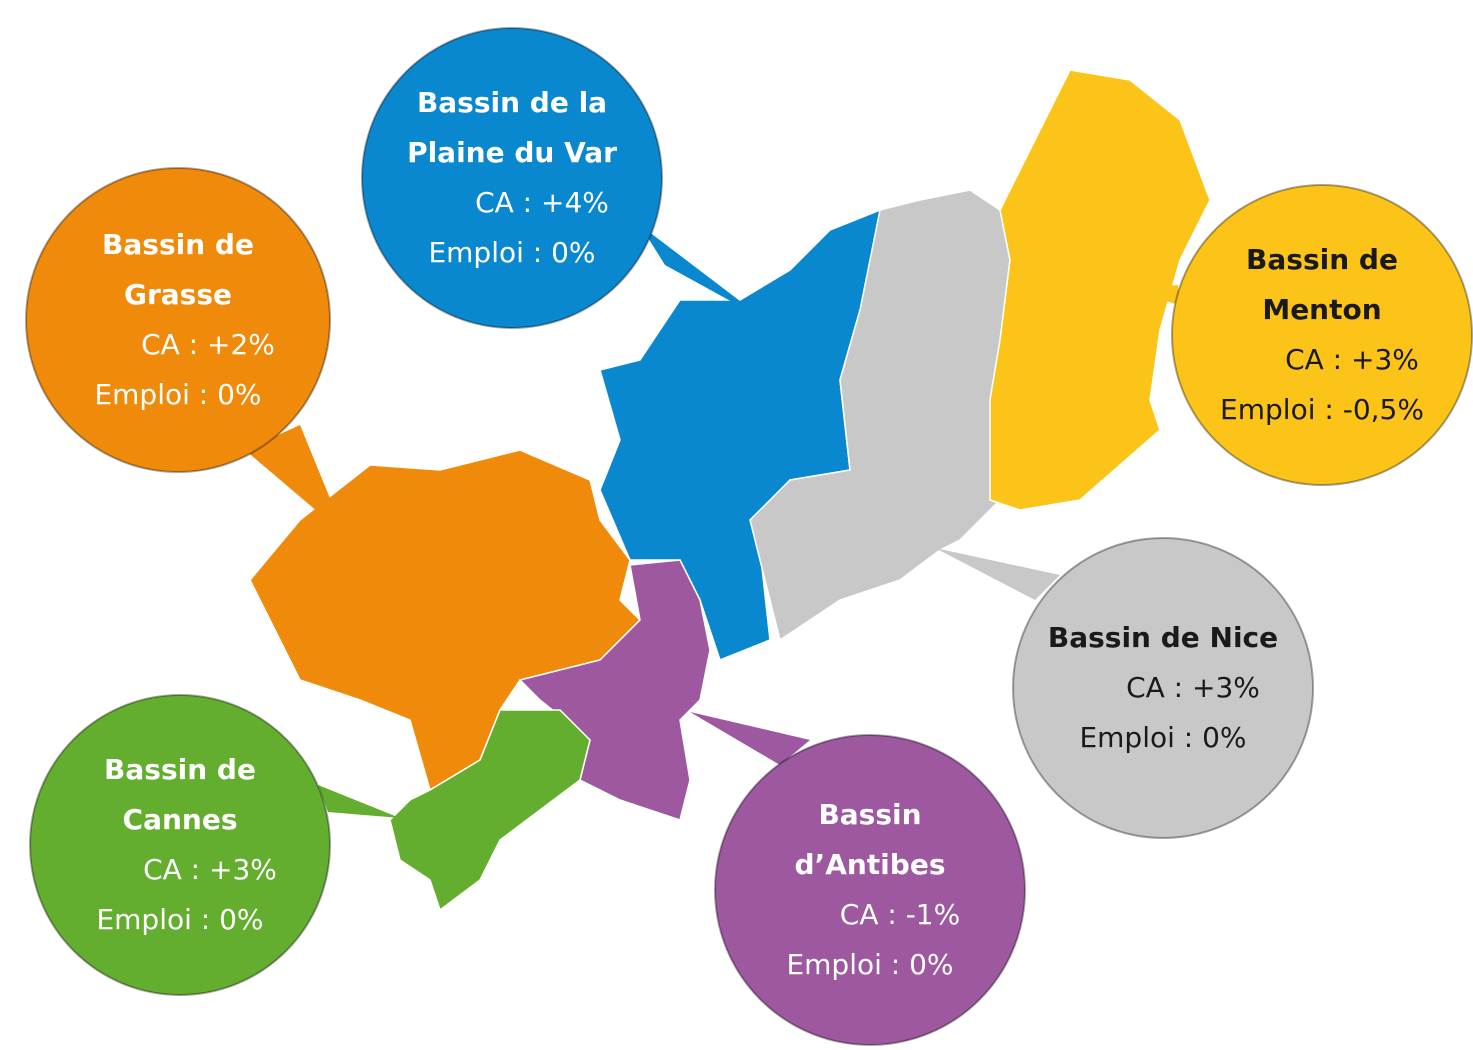 Image resolution: width=1473 pixels, height=1050 pixels. I want to click on region-antibes, so click(614, 690).